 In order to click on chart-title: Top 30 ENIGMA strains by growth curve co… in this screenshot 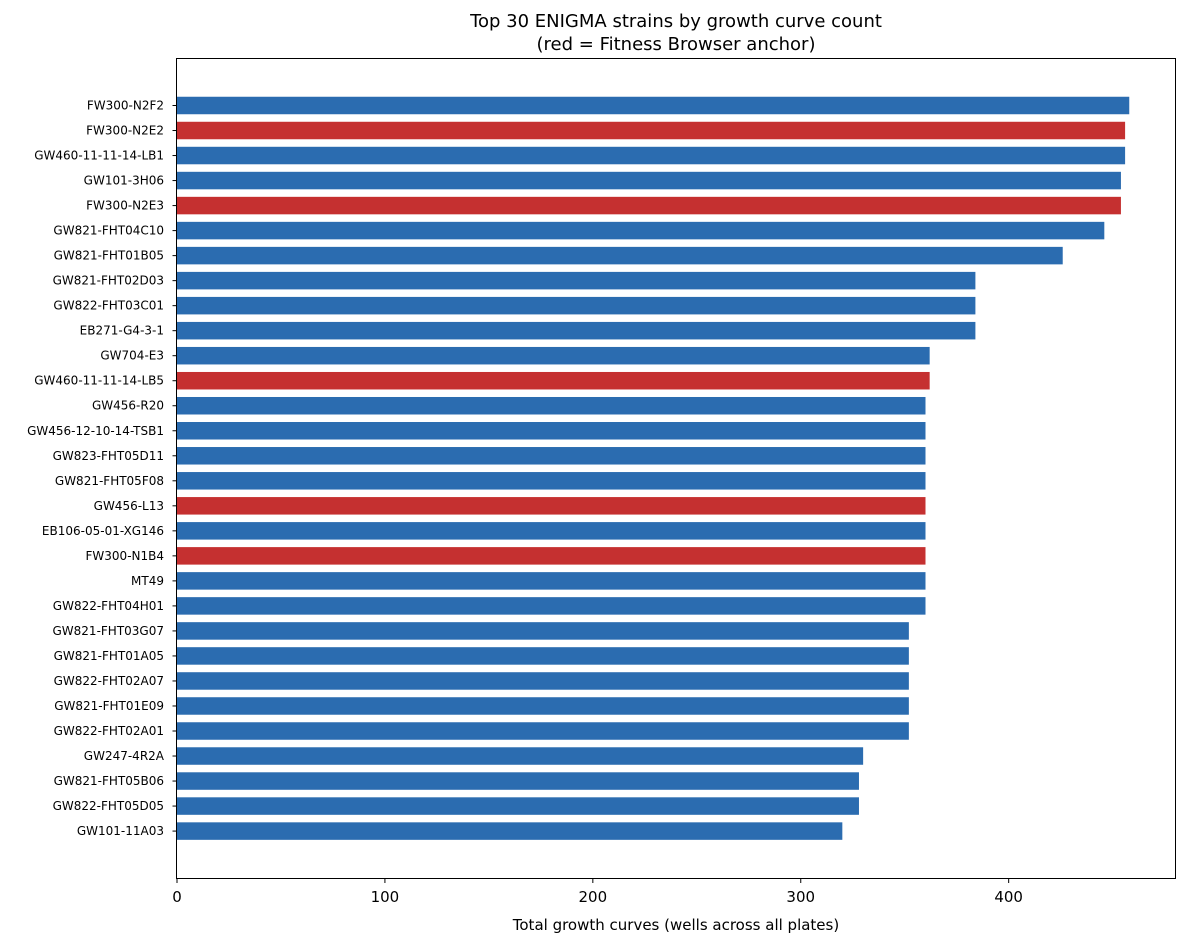, I will do `click(675, 21)`.